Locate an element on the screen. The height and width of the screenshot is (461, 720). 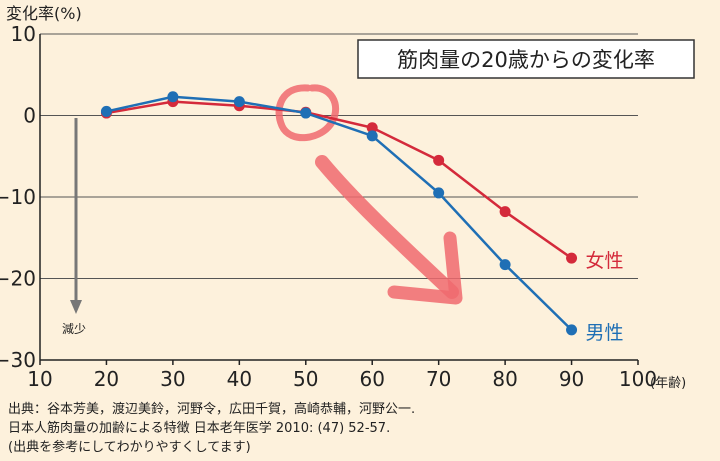
series-label: 女性 is located at coordinates (605, 261).